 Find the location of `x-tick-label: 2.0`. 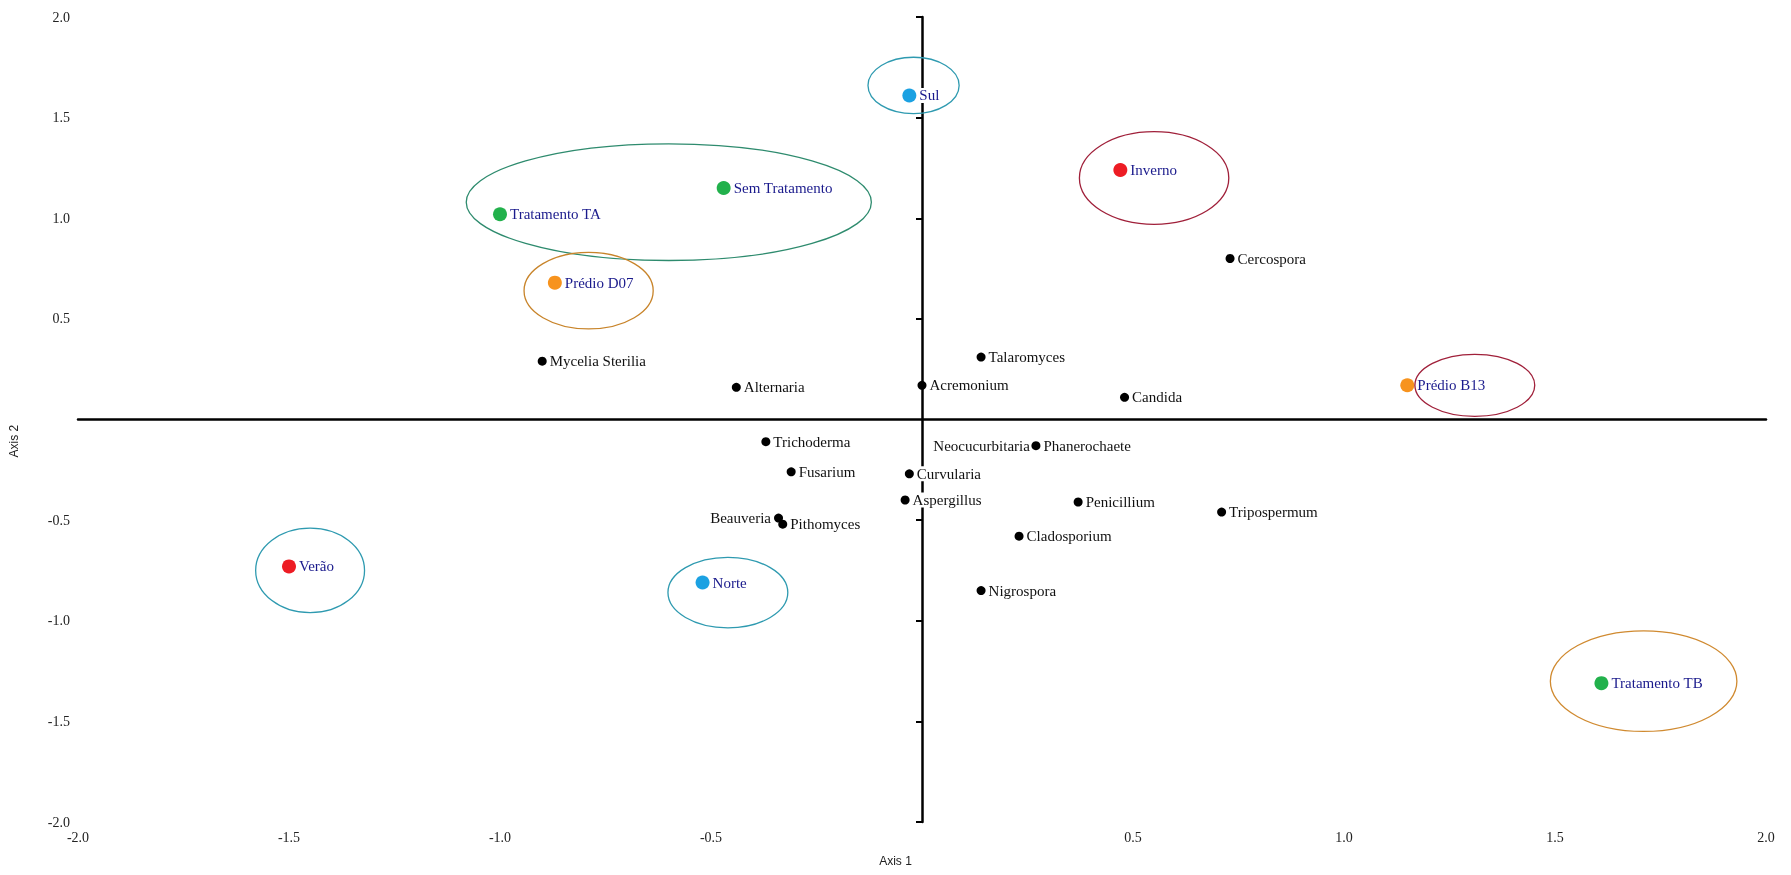

x-tick-label: 2.0 is located at coordinates (1766, 837).